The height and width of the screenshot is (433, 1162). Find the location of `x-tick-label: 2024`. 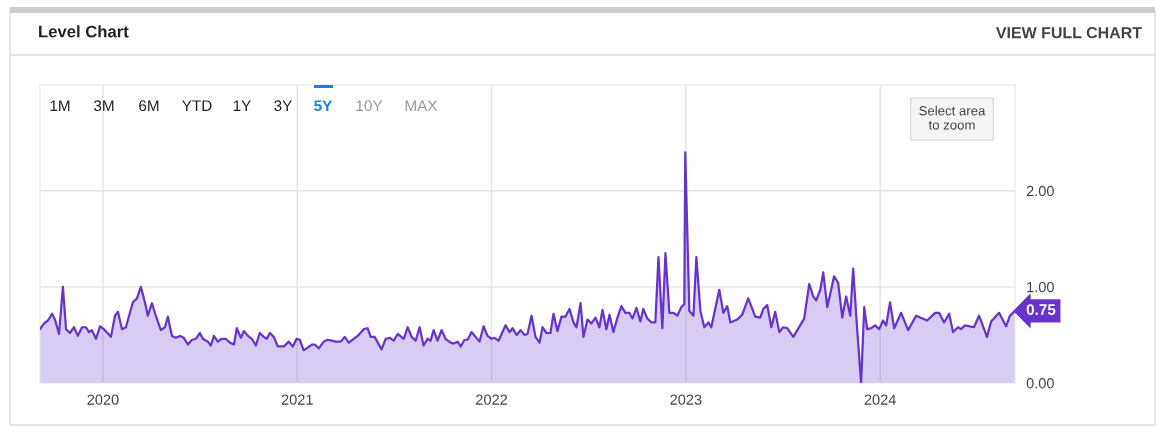

x-tick-label: 2024 is located at coordinates (880, 399).